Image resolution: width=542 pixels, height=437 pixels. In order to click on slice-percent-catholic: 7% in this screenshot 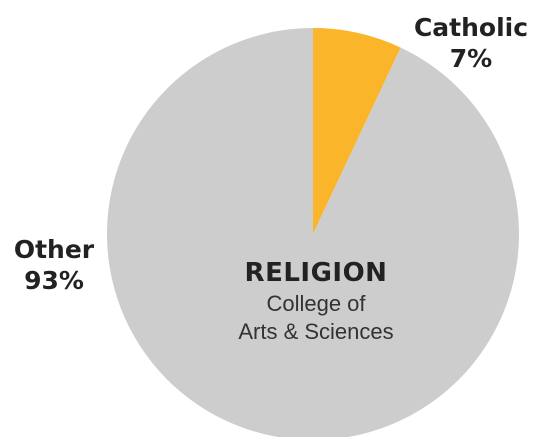, I will do `click(471, 58)`.